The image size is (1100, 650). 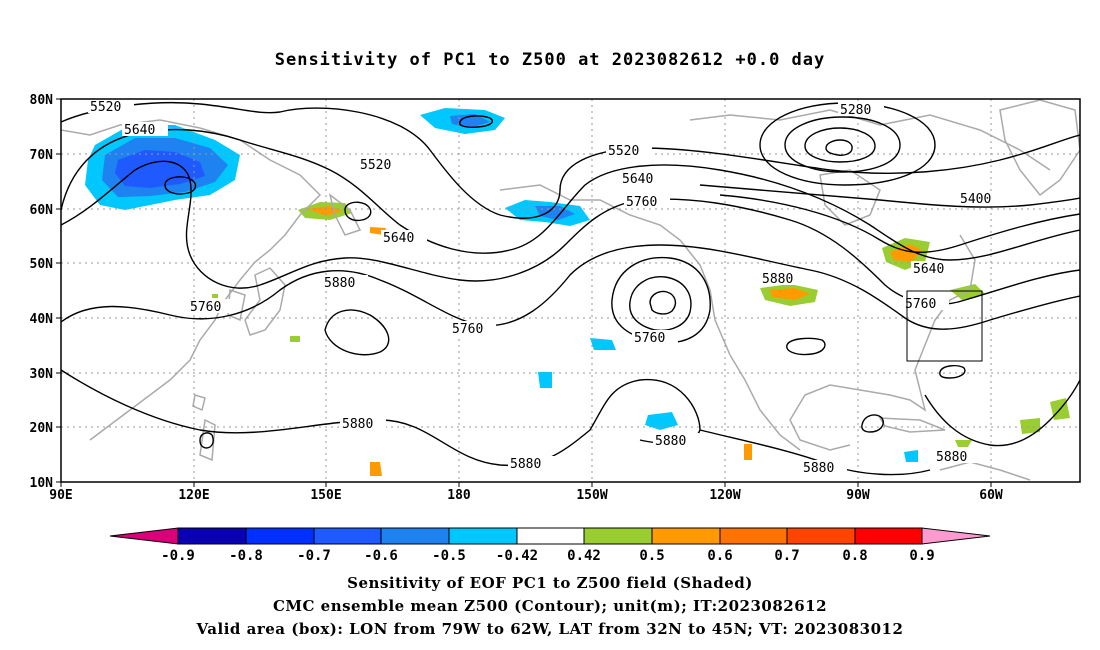 What do you see at coordinates (545, 380) in the screenshot?
I see `shade-negative-east-pacific` at bounding box center [545, 380].